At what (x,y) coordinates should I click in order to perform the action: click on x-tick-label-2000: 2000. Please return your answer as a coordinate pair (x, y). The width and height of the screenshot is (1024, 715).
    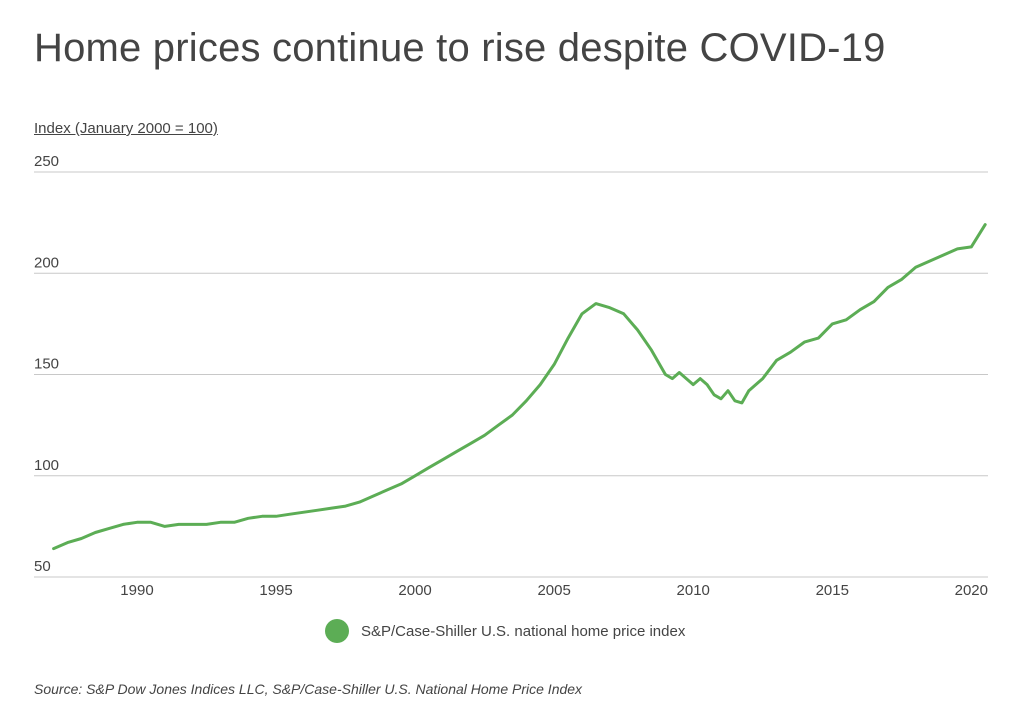
    Looking at the image, I should click on (414, 590).